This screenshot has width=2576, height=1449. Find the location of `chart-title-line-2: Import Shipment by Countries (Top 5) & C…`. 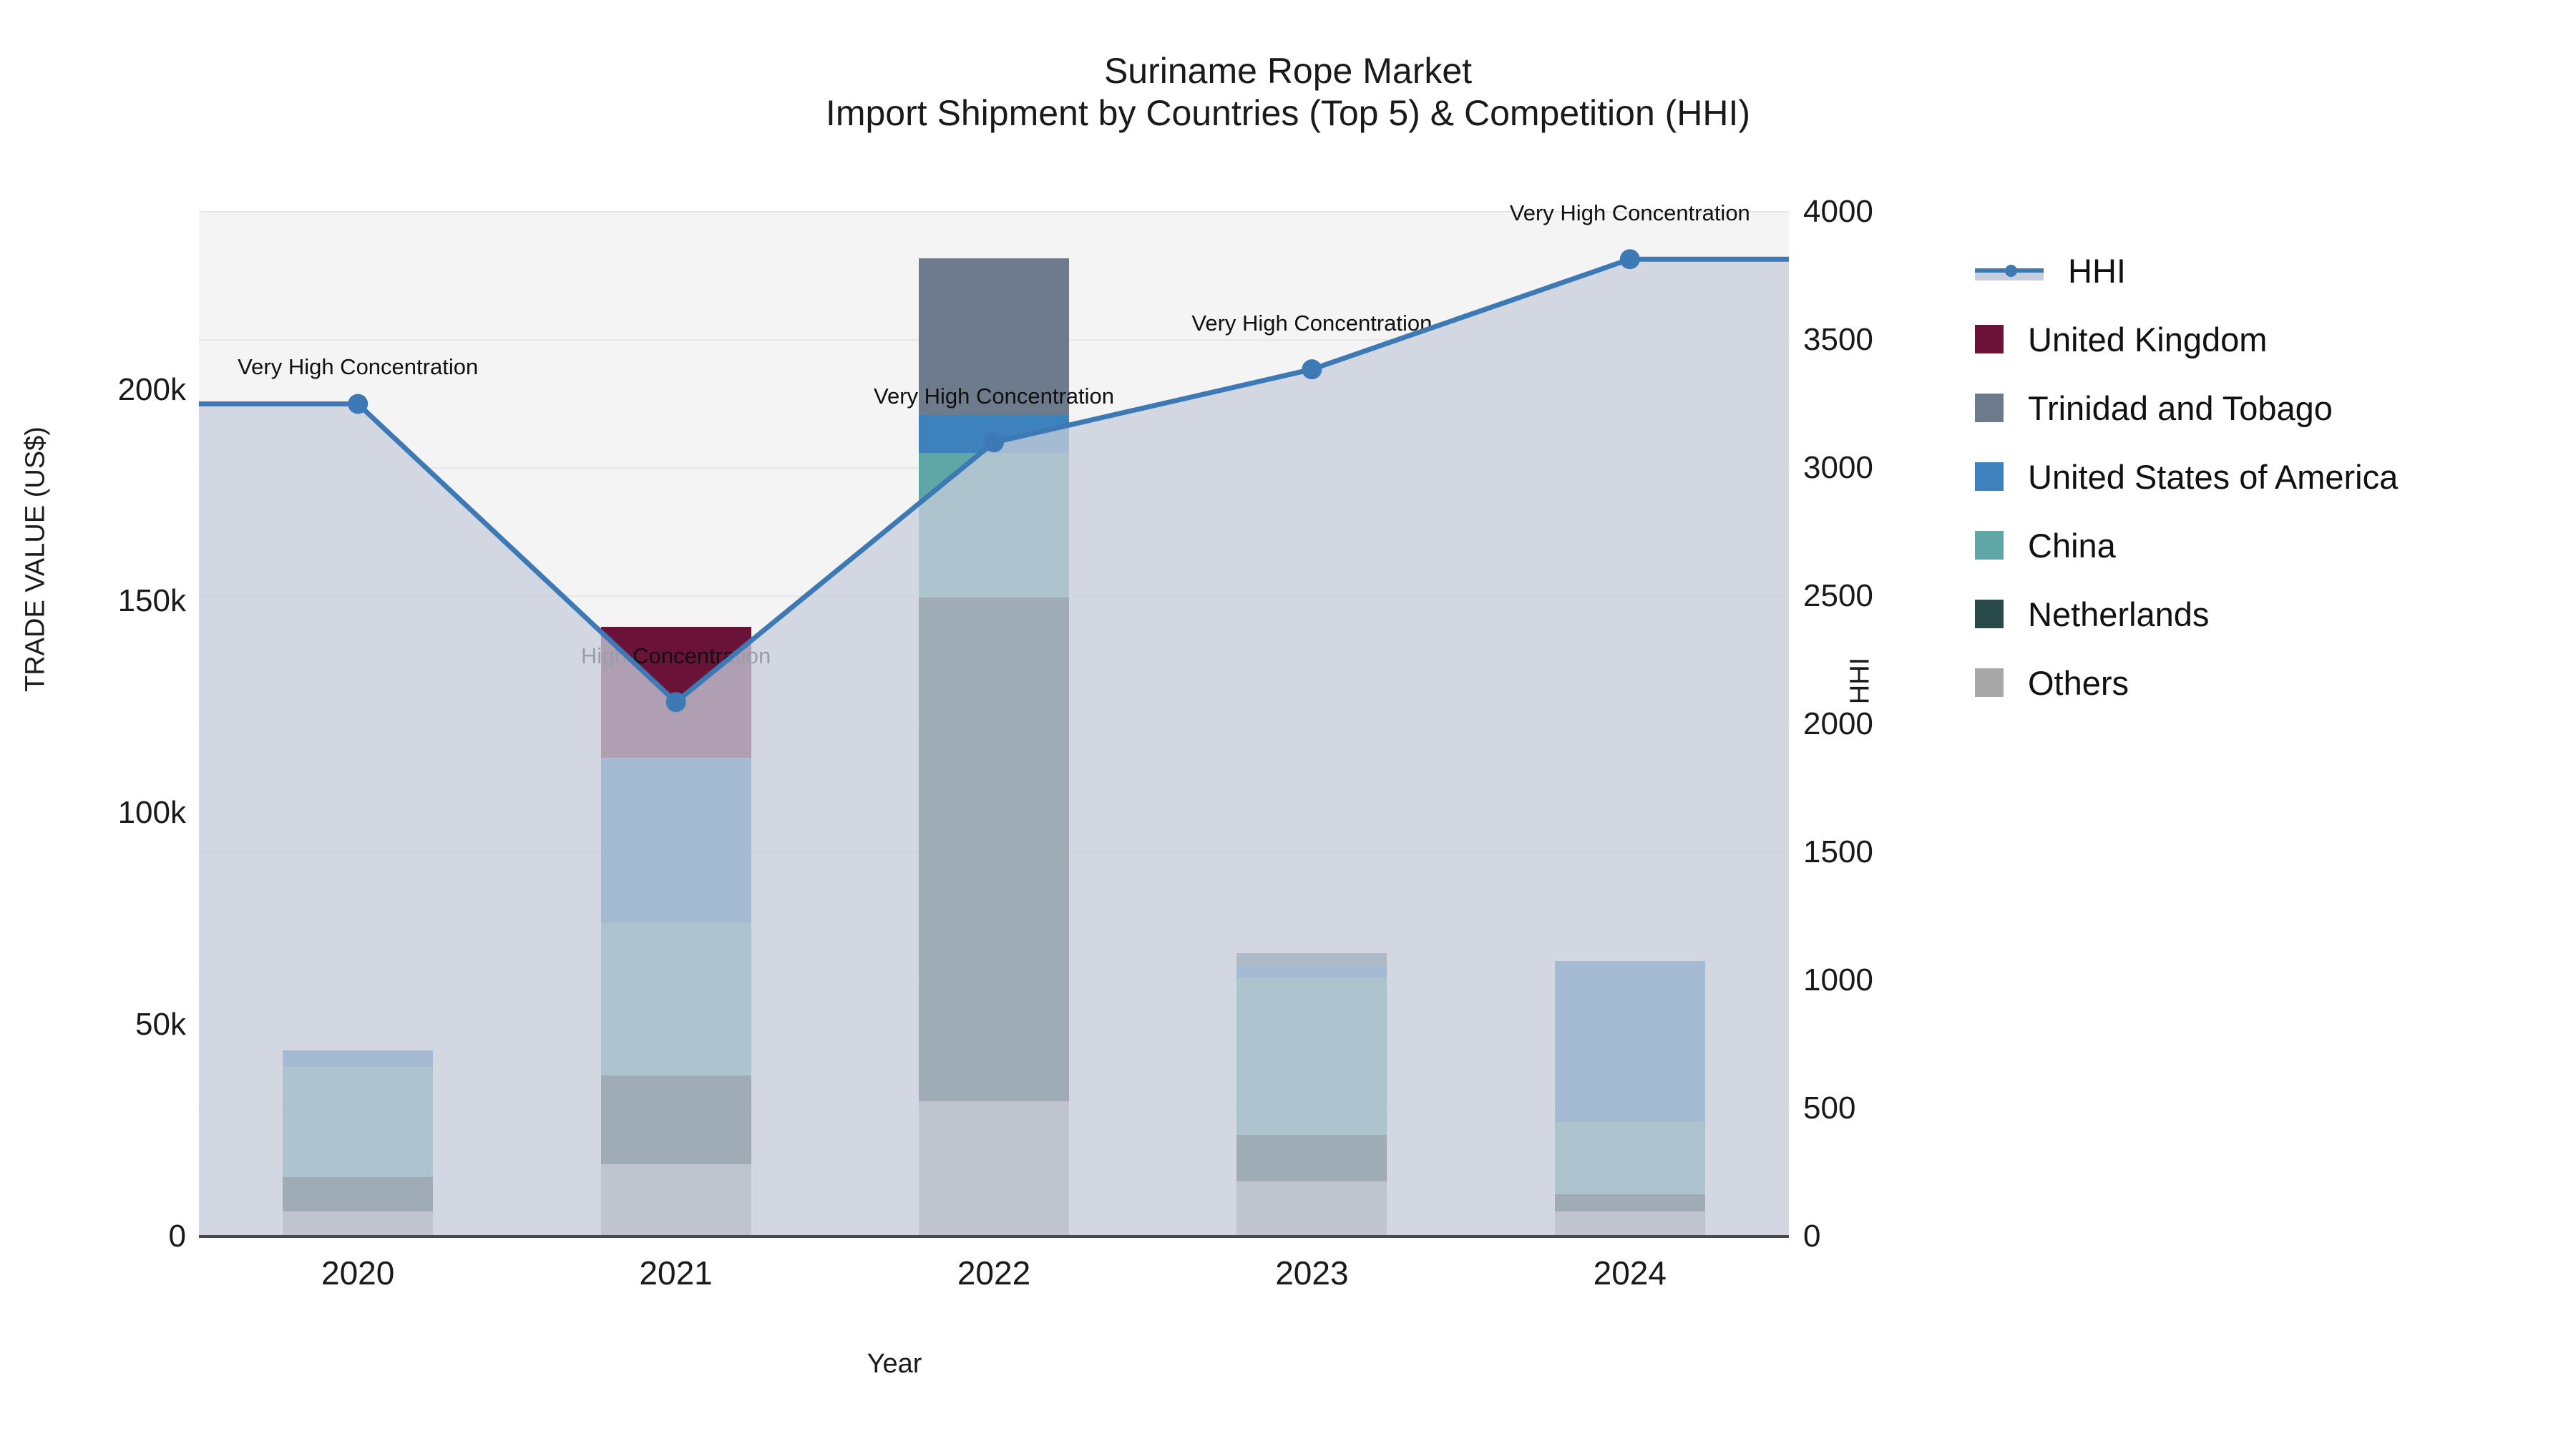

chart-title-line-2: Import Shipment by Countries (Top 5) & C… is located at coordinates (1288, 113).